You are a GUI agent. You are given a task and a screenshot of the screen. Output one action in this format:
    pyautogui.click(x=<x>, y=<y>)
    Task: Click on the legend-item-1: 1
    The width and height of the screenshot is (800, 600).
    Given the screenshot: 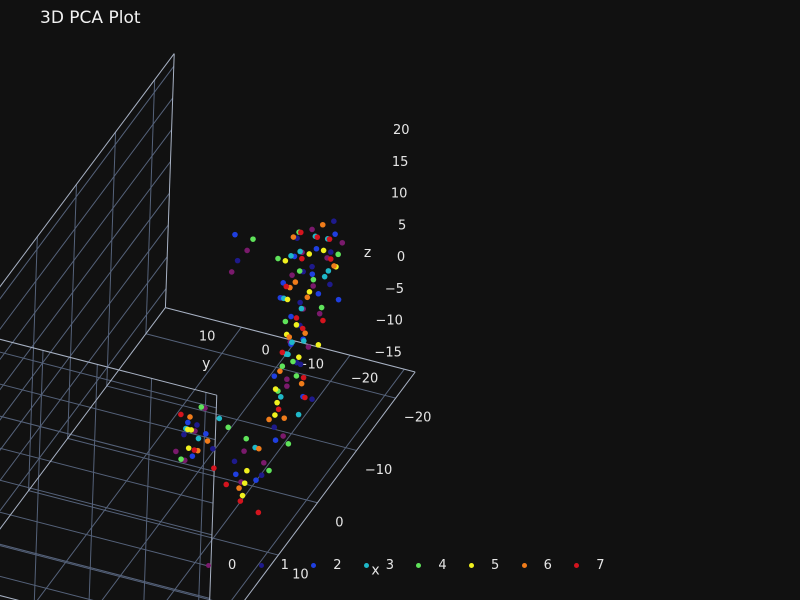 What is the action you would take?
    pyautogui.click(x=273, y=565)
    